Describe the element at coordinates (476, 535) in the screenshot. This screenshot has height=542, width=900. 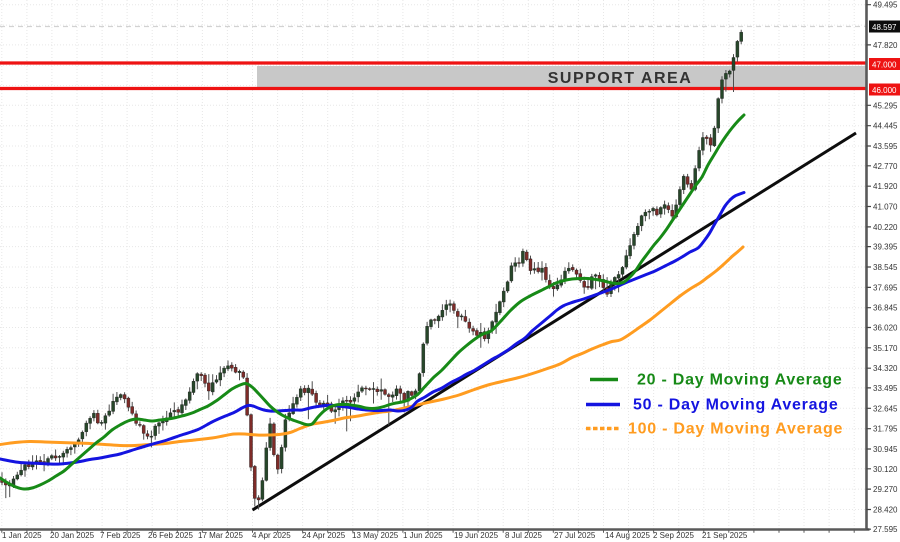
I see `svg-text: 19 Jun 2025` at that location.